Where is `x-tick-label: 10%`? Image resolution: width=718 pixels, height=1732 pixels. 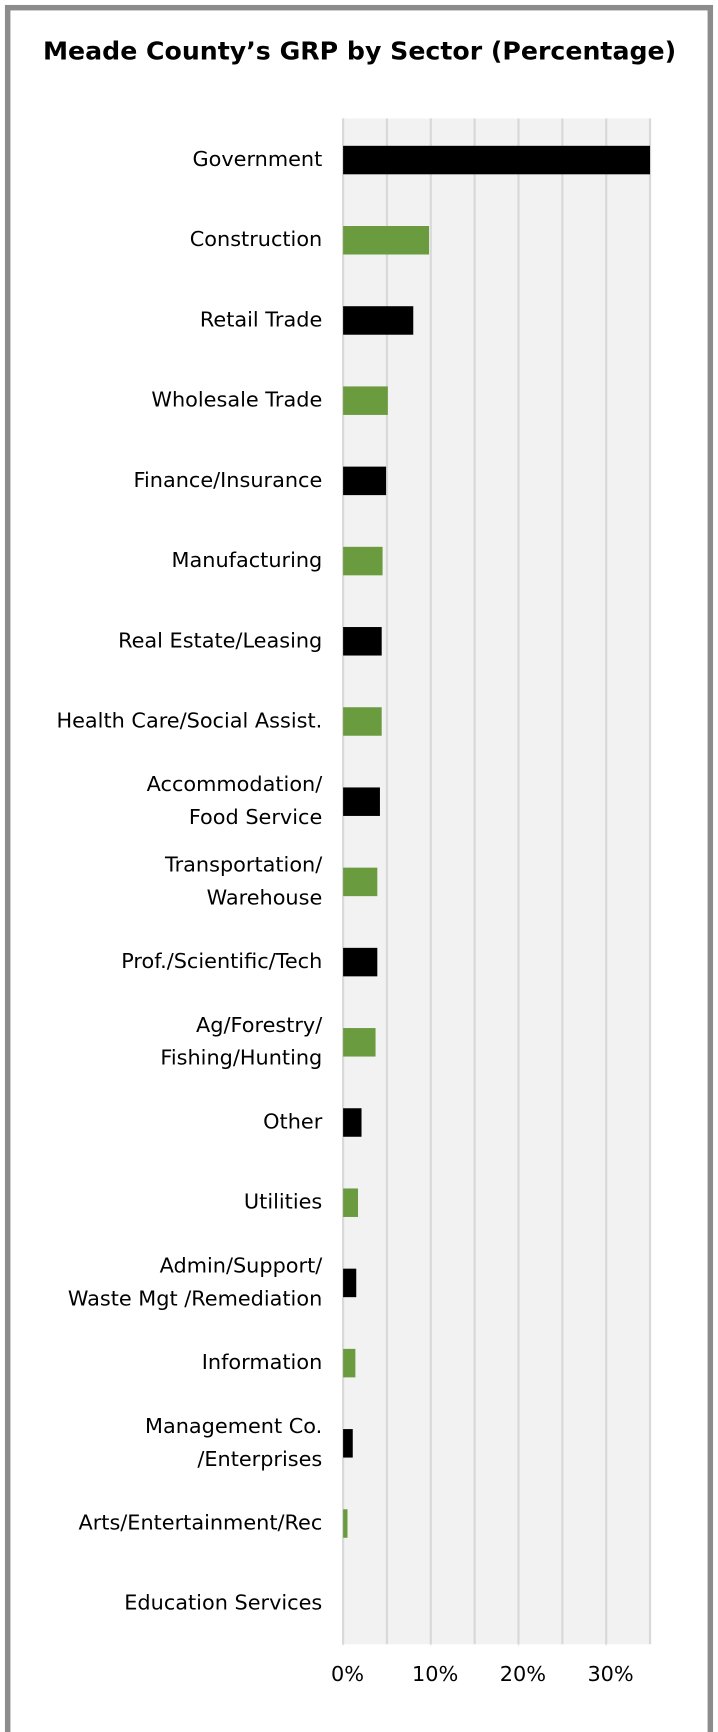
x-tick-label: 10% is located at coordinates (435, 1674).